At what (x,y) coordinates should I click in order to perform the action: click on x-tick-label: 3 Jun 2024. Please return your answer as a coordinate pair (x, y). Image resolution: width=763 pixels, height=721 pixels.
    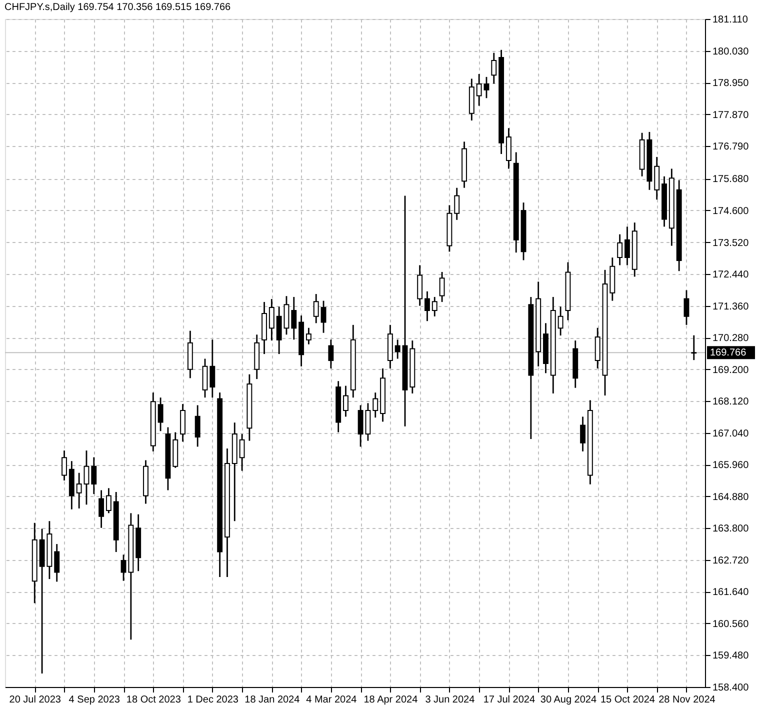
    Looking at the image, I should click on (450, 700).